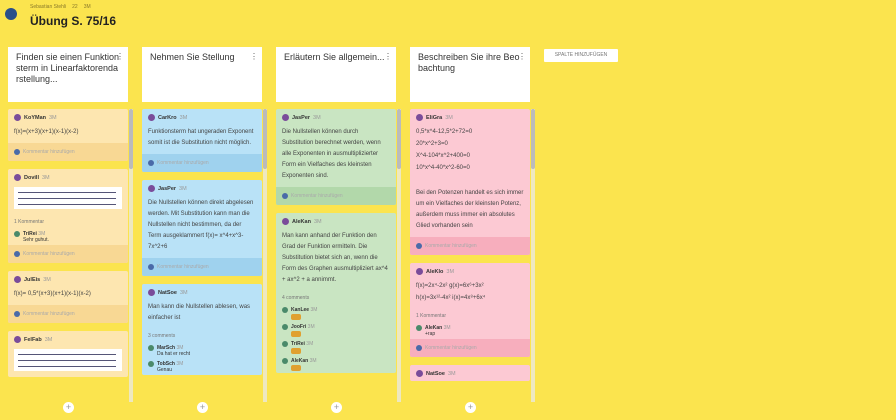 The width and height of the screenshot is (896, 420). Describe the element at coordinates (32, 279) in the screenshot. I see `author-name: JulEis` at that location.